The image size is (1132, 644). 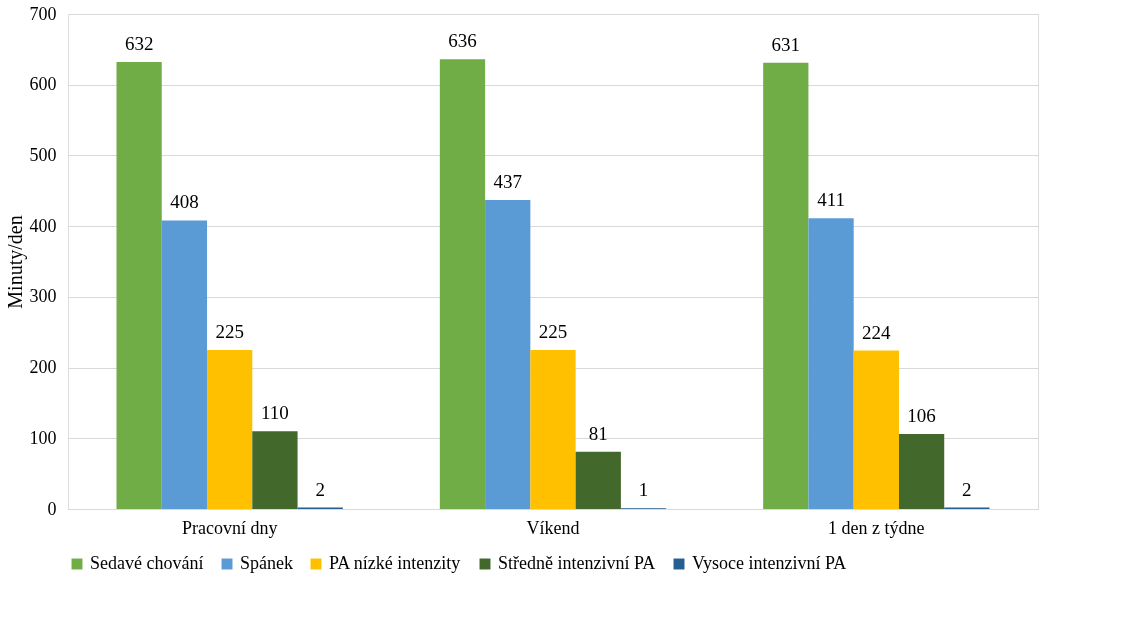 I want to click on x-tick-label: Víkend, so click(x=553, y=527).